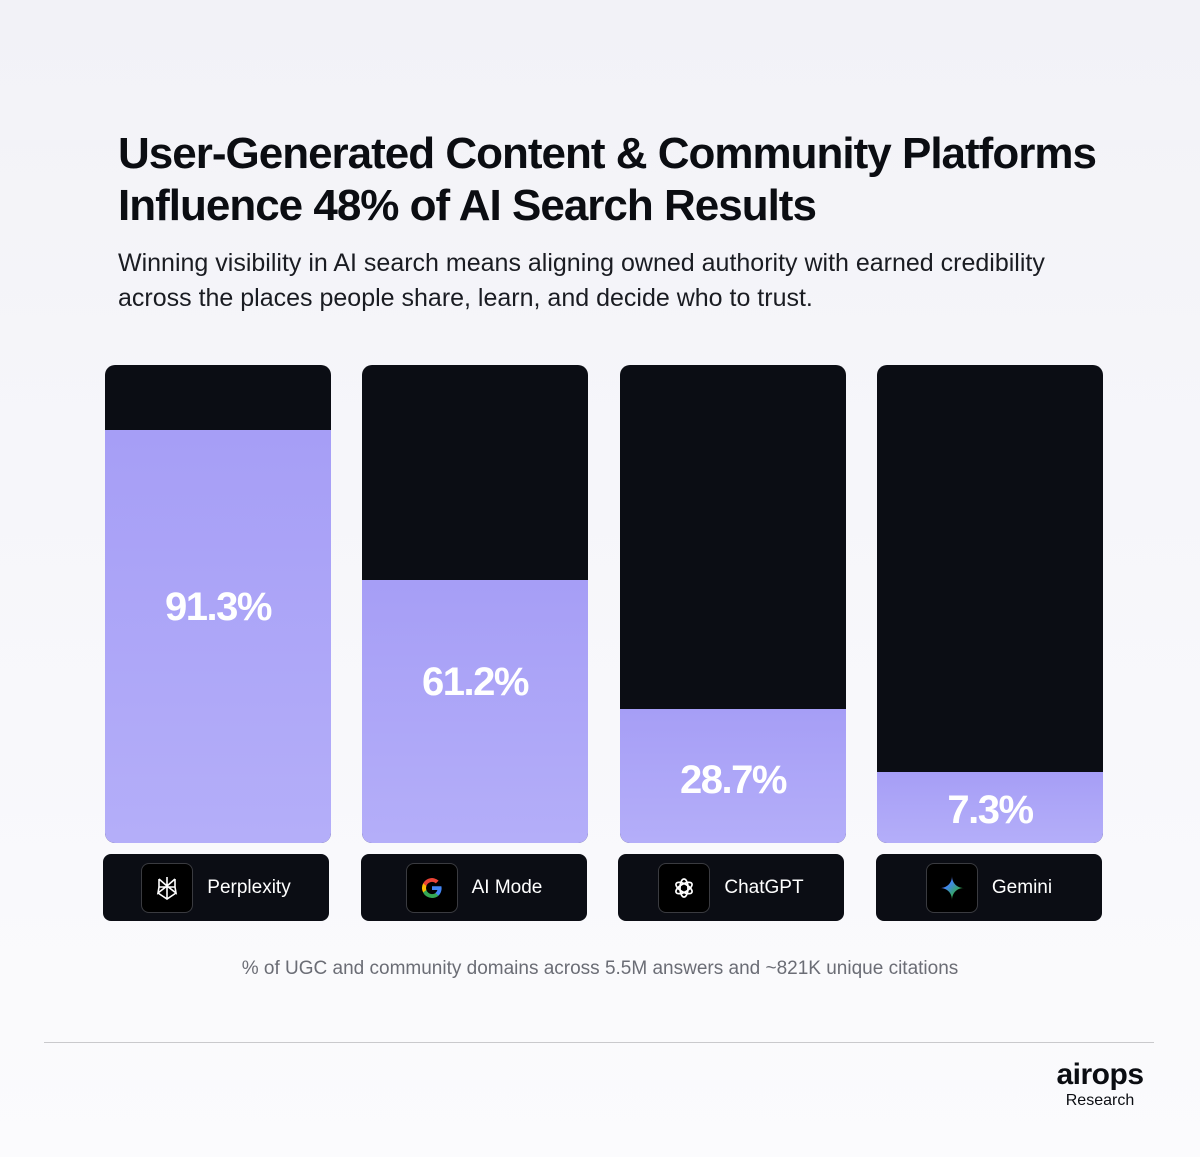  I want to click on google-icon, so click(431, 887).